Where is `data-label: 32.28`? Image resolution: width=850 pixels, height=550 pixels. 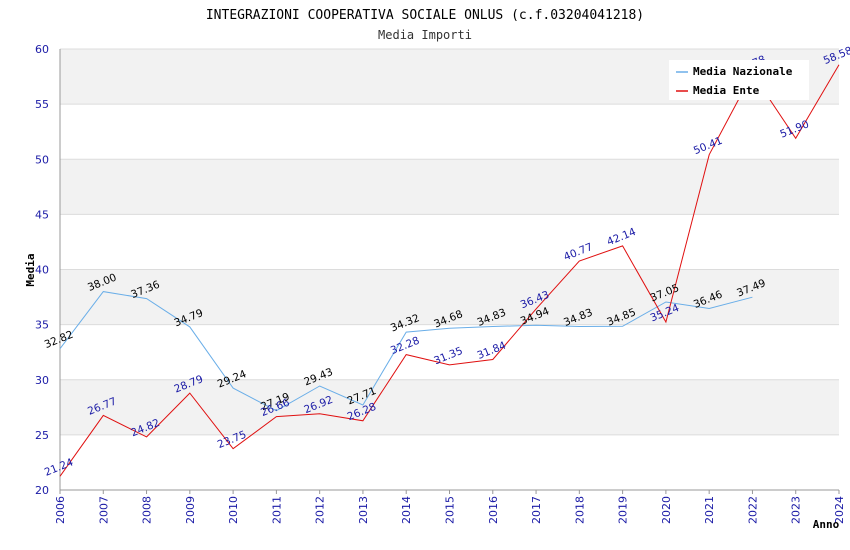
data-label: 32.28 is located at coordinates (405, 346).